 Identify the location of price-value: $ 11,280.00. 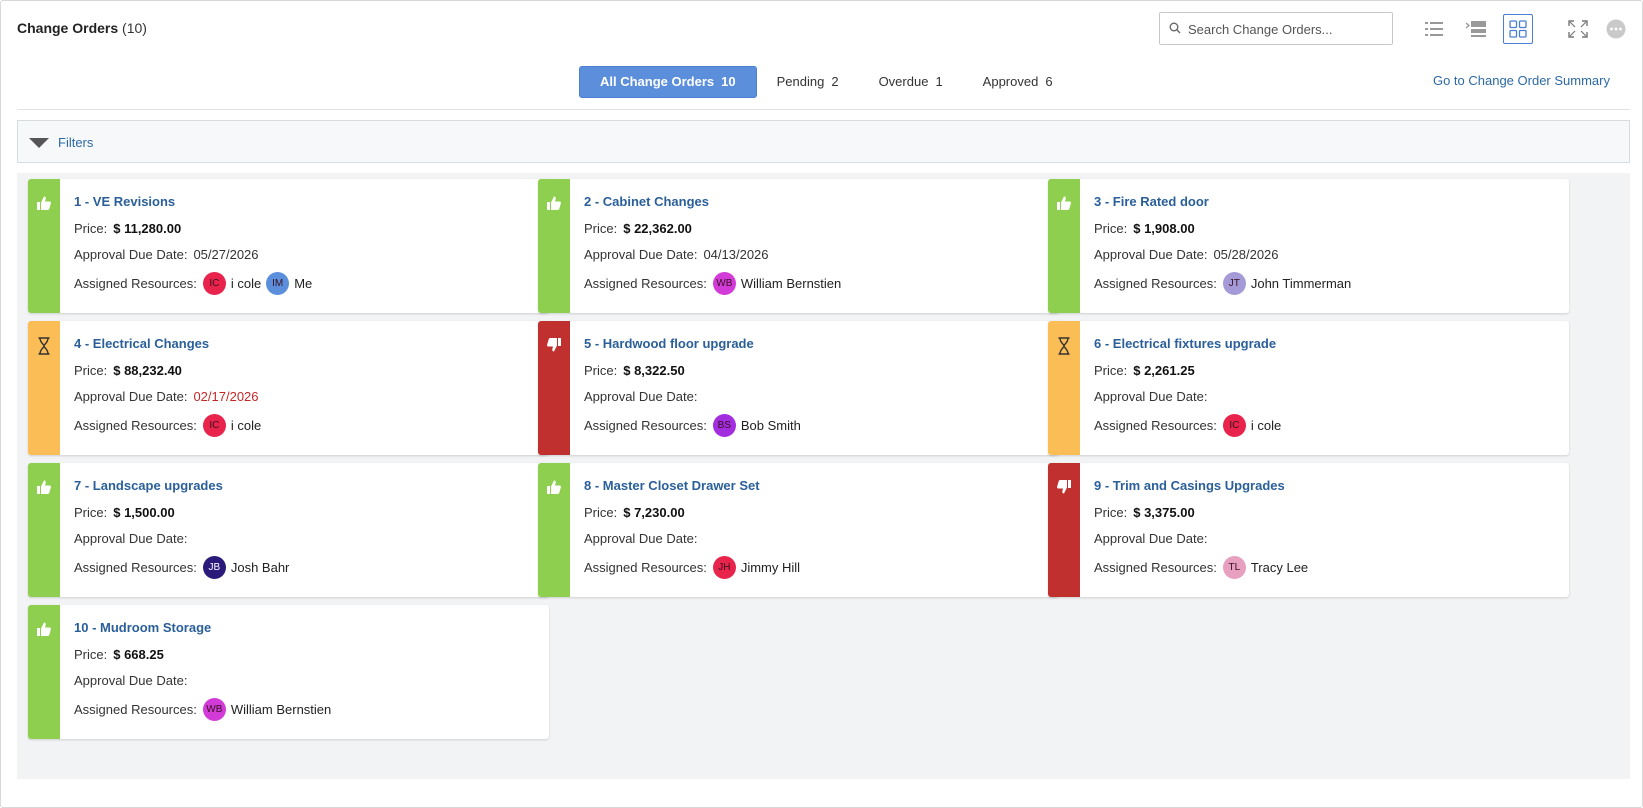
(147, 228).